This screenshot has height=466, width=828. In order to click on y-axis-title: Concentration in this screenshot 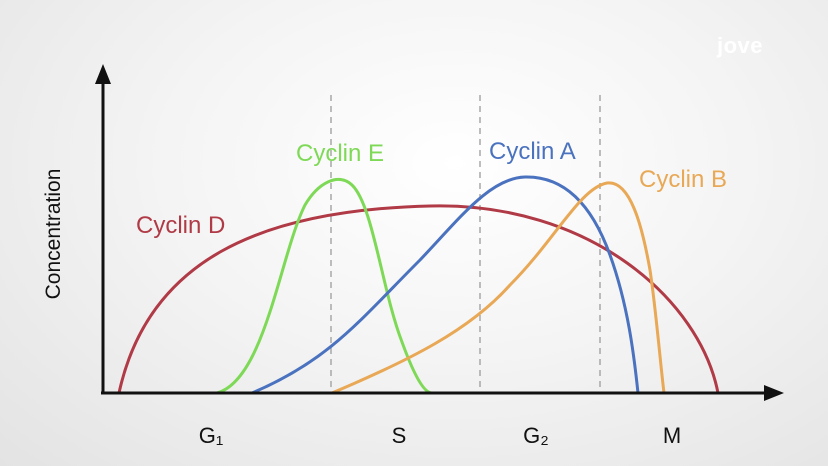, I will do `click(53, 234)`.